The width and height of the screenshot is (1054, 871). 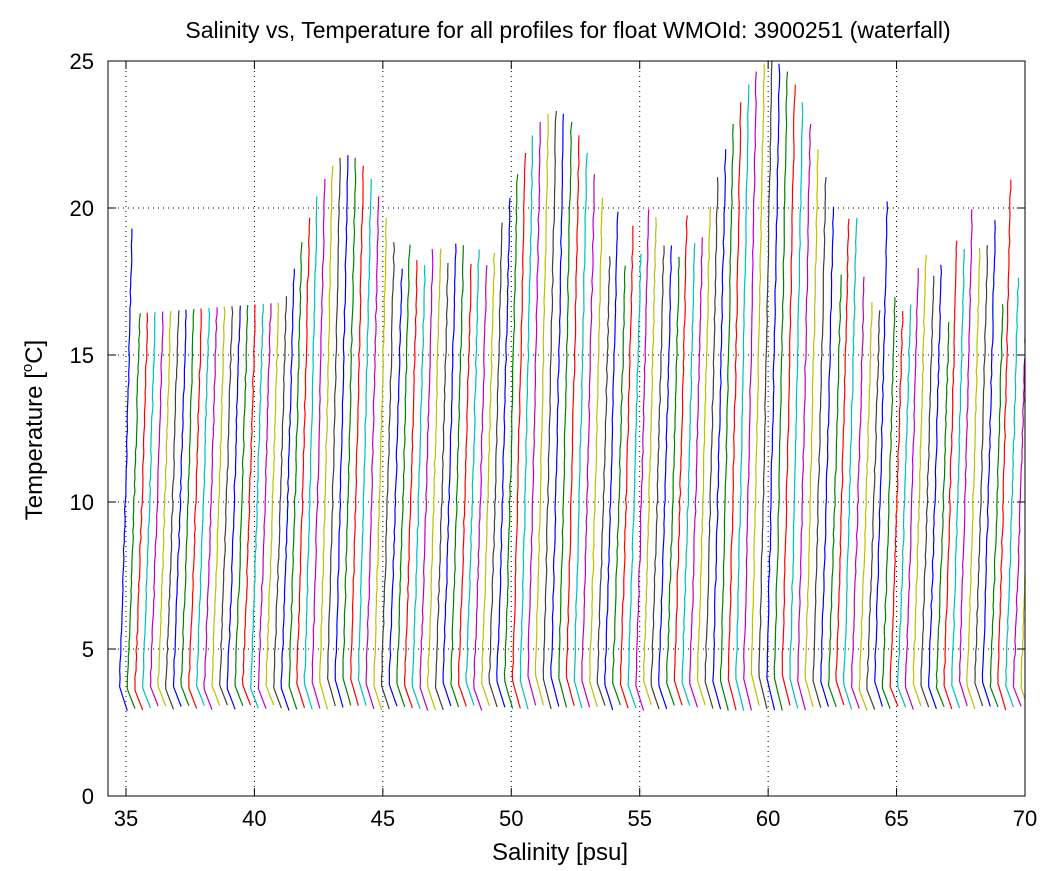 I want to click on y-axis-label: Temperature [oC], so click(x=33, y=430).